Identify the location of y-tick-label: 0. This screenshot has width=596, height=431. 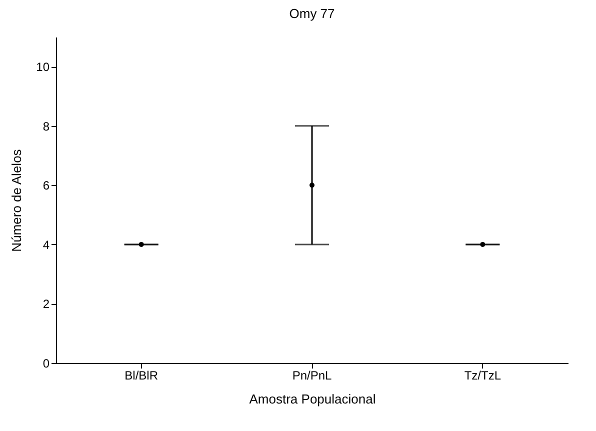
(46, 363).